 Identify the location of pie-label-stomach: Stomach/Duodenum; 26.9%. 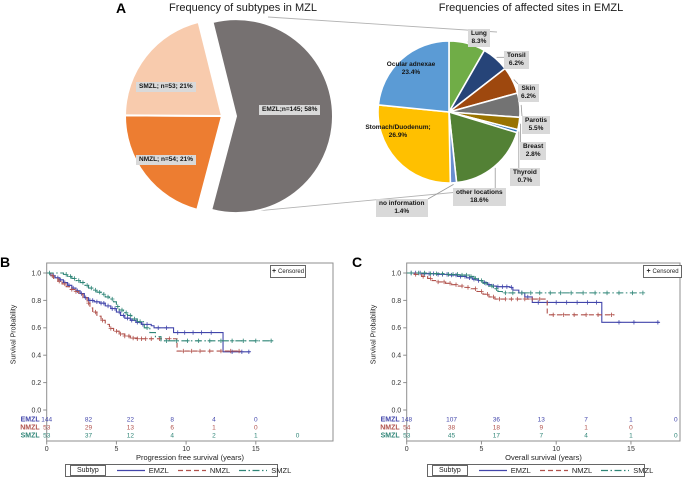
(398, 132).